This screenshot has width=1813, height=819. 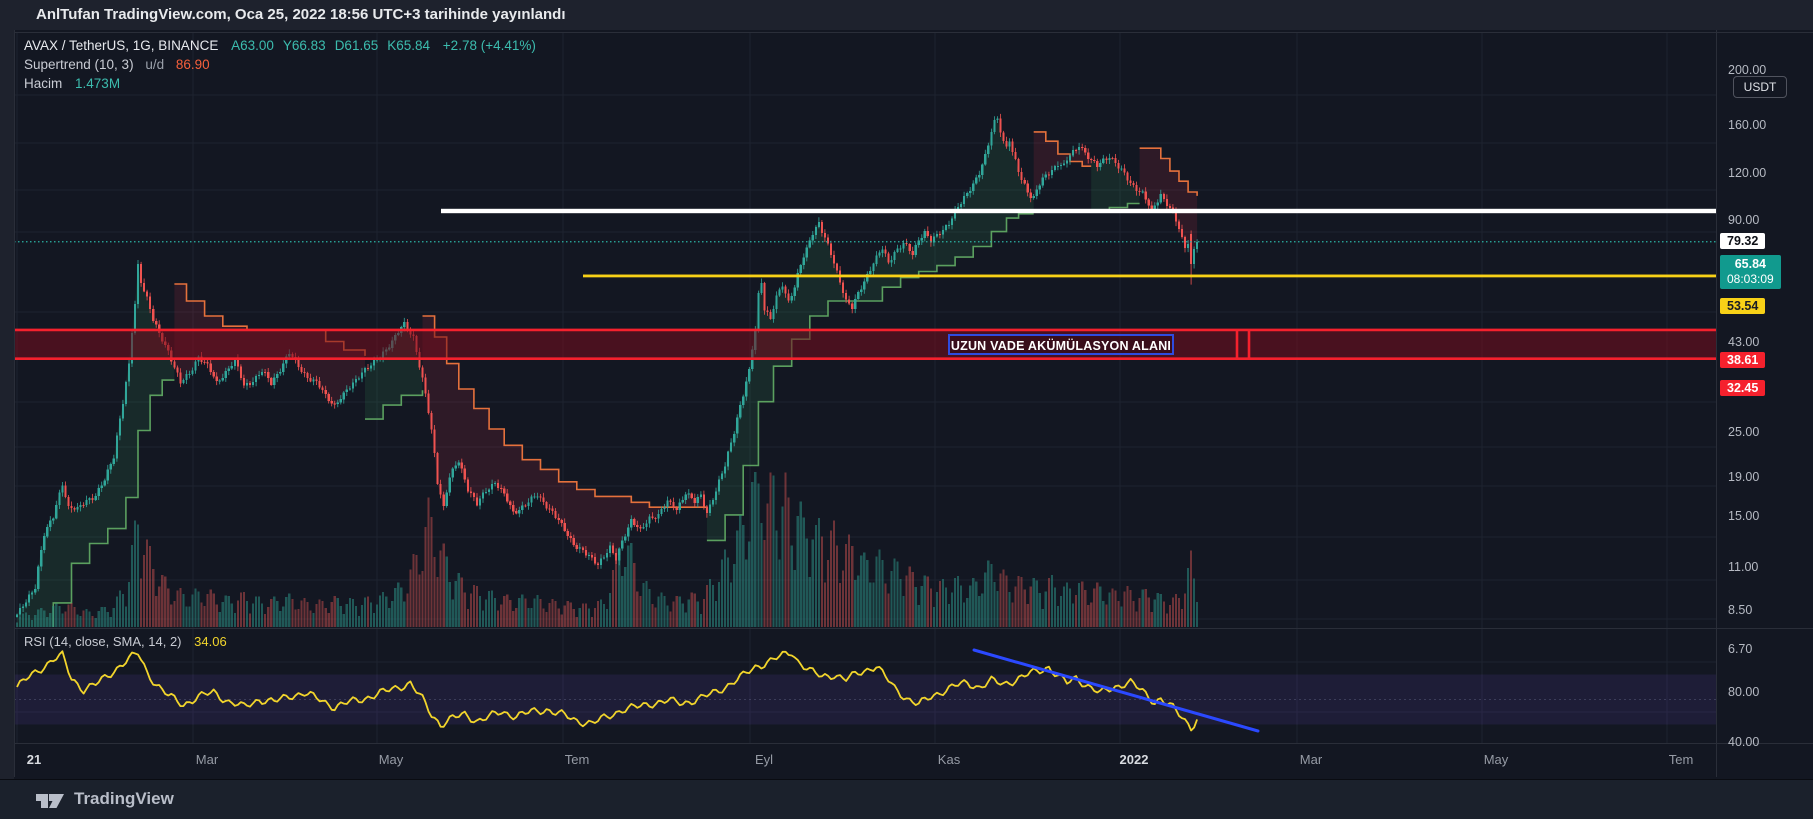 I want to click on ohlc-value-Y: Y66.83, so click(x=304, y=45).